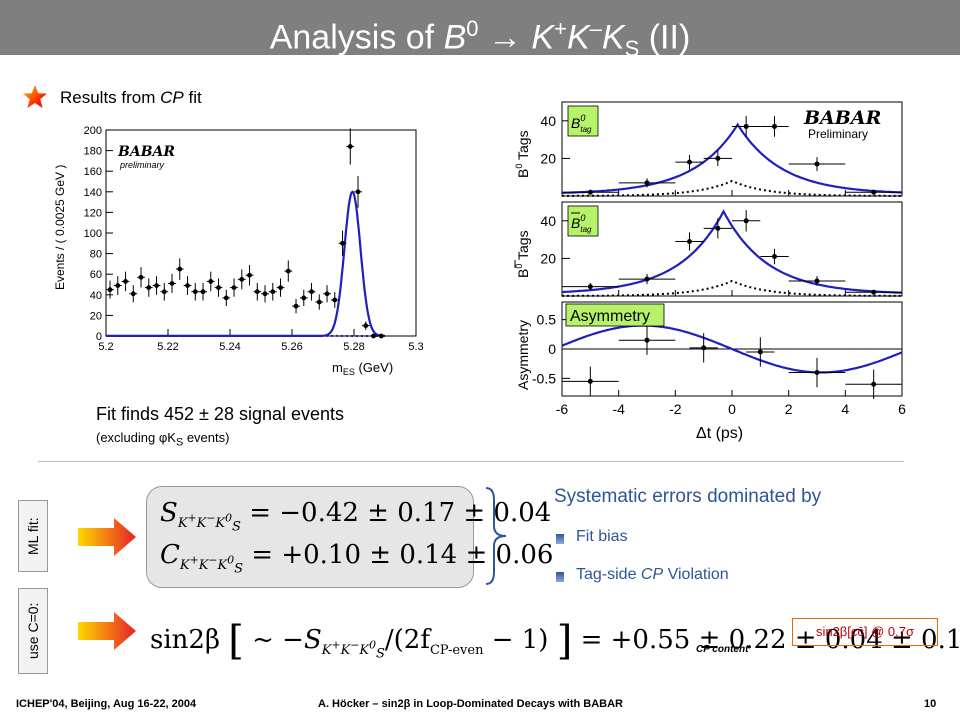  I want to click on mes-ylabel: Events / ( 0.0025 GeV ), so click(60, 227).